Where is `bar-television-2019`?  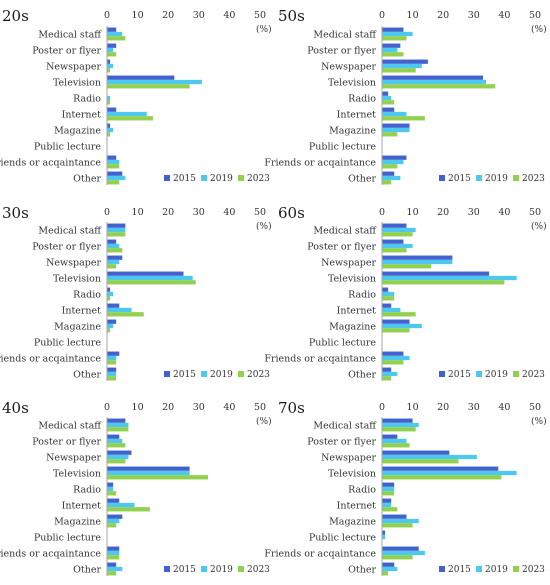
bar-television-2019 is located at coordinates (449, 278).